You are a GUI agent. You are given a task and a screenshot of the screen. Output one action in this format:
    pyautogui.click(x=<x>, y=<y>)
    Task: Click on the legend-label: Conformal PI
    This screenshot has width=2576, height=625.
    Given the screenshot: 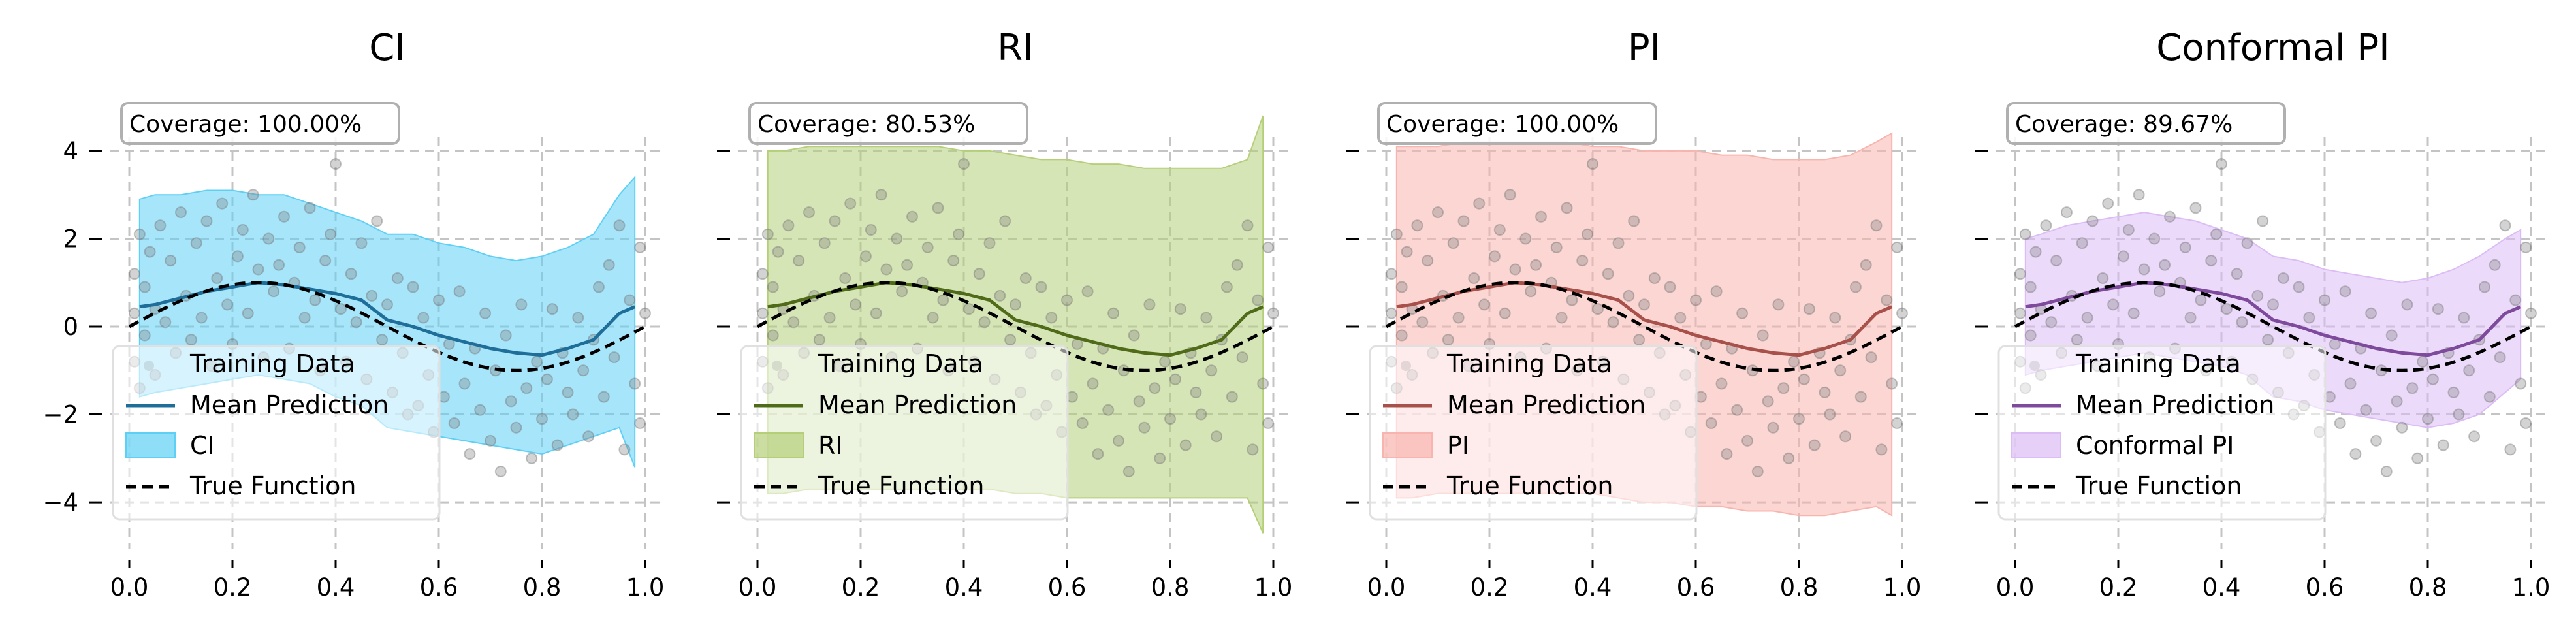 What is the action you would take?
    pyautogui.click(x=2155, y=445)
    